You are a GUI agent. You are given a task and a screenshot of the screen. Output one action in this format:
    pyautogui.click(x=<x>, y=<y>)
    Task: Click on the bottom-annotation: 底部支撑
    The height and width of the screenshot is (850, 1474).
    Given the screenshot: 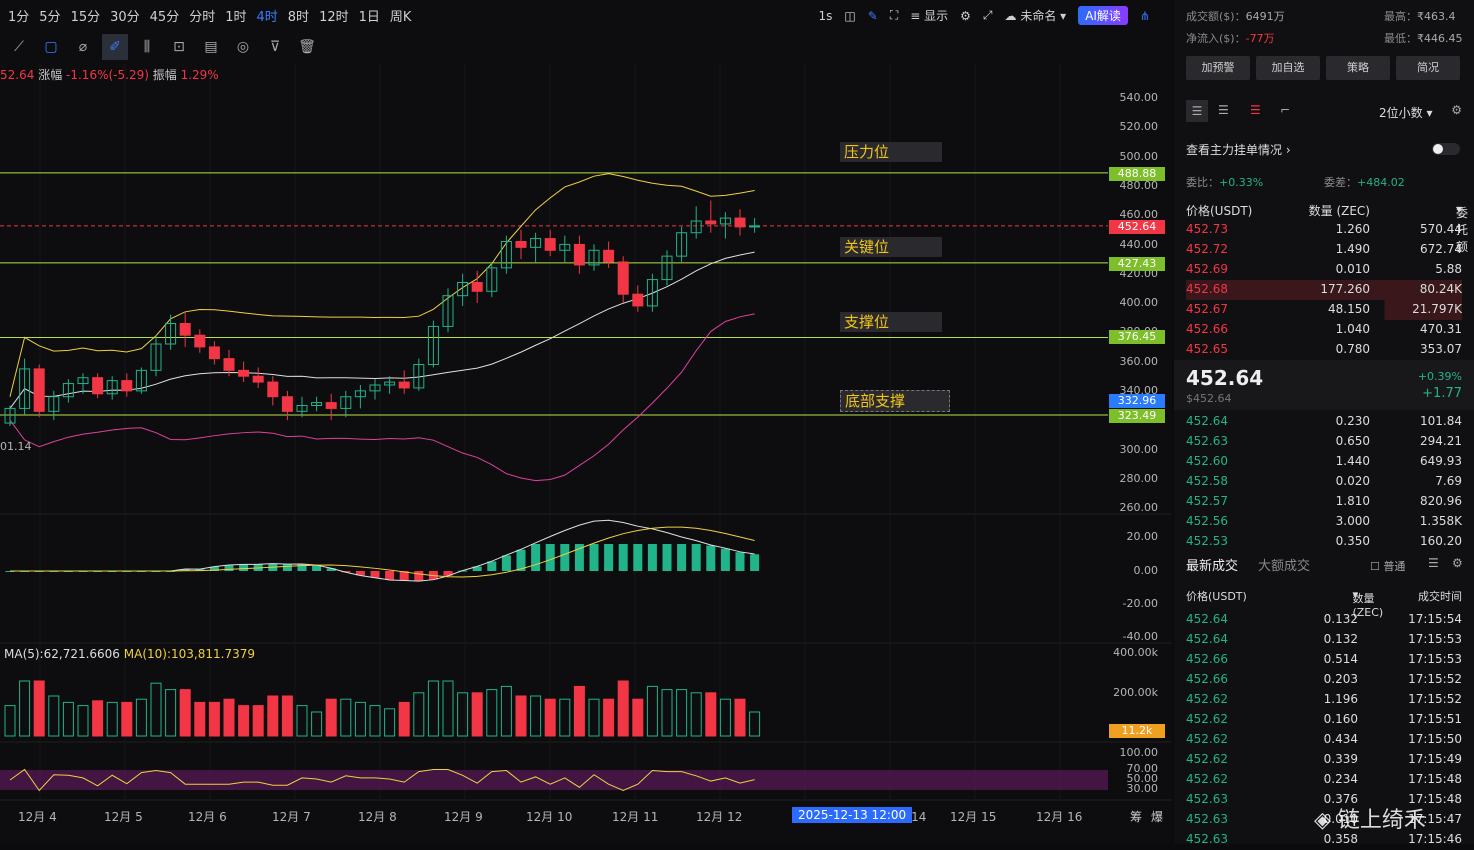 What is the action you would take?
    pyautogui.click(x=895, y=401)
    